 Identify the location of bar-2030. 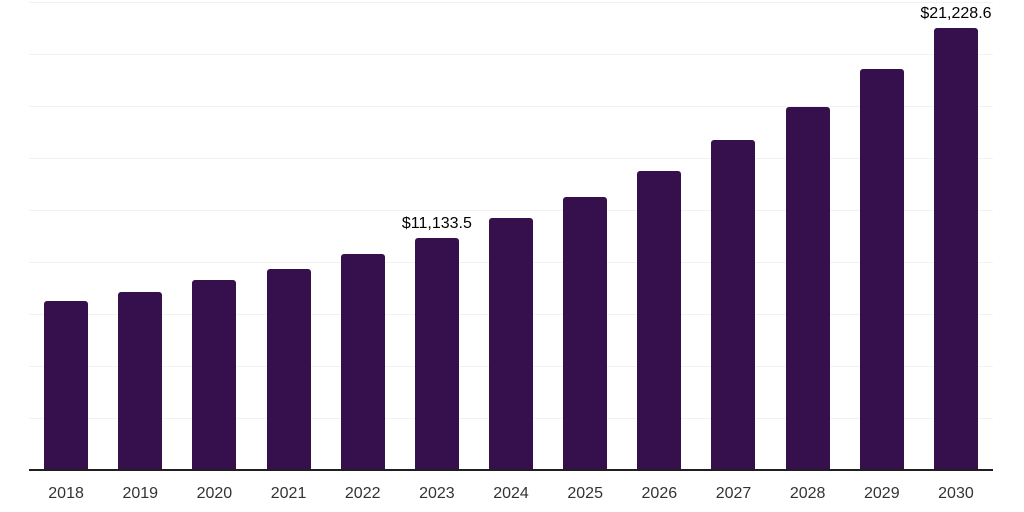
(955, 249).